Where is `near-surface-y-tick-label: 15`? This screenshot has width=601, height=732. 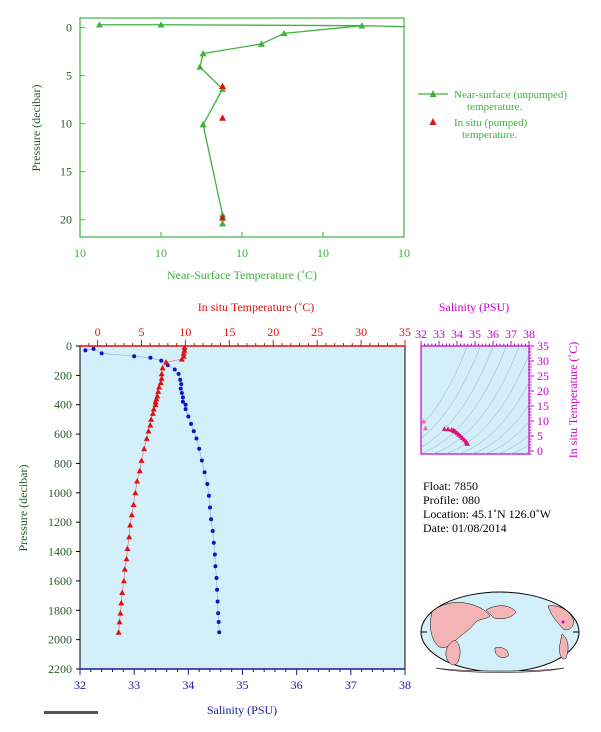 near-surface-y-tick-label: 15 is located at coordinates (66, 172).